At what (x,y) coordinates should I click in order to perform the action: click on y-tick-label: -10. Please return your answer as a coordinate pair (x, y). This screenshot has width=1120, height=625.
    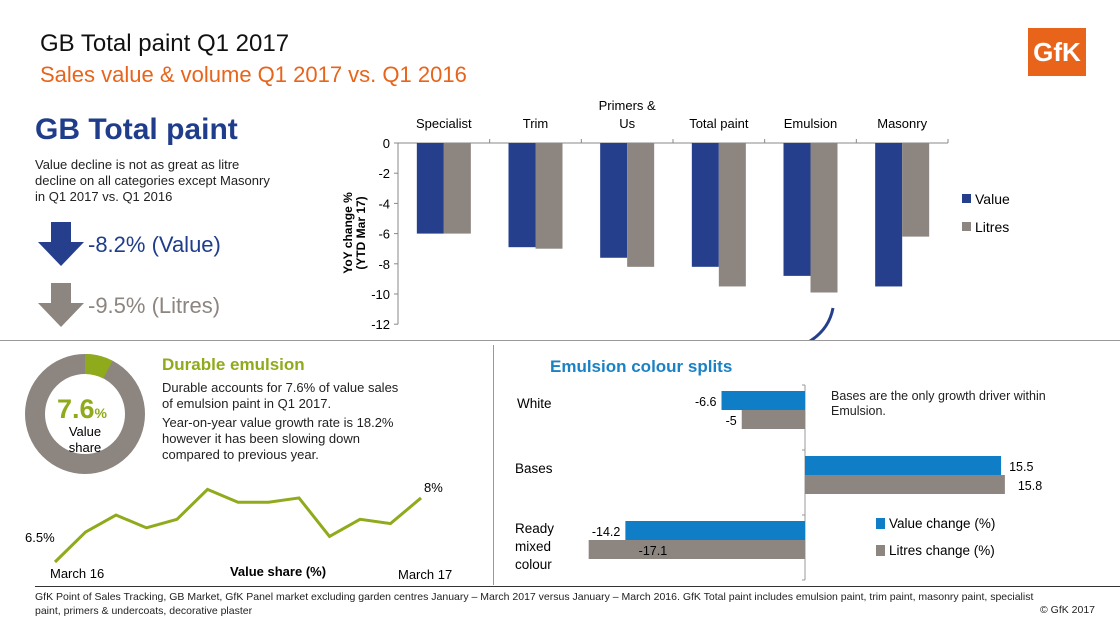
    Looking at the image, I should click on (380, 294).